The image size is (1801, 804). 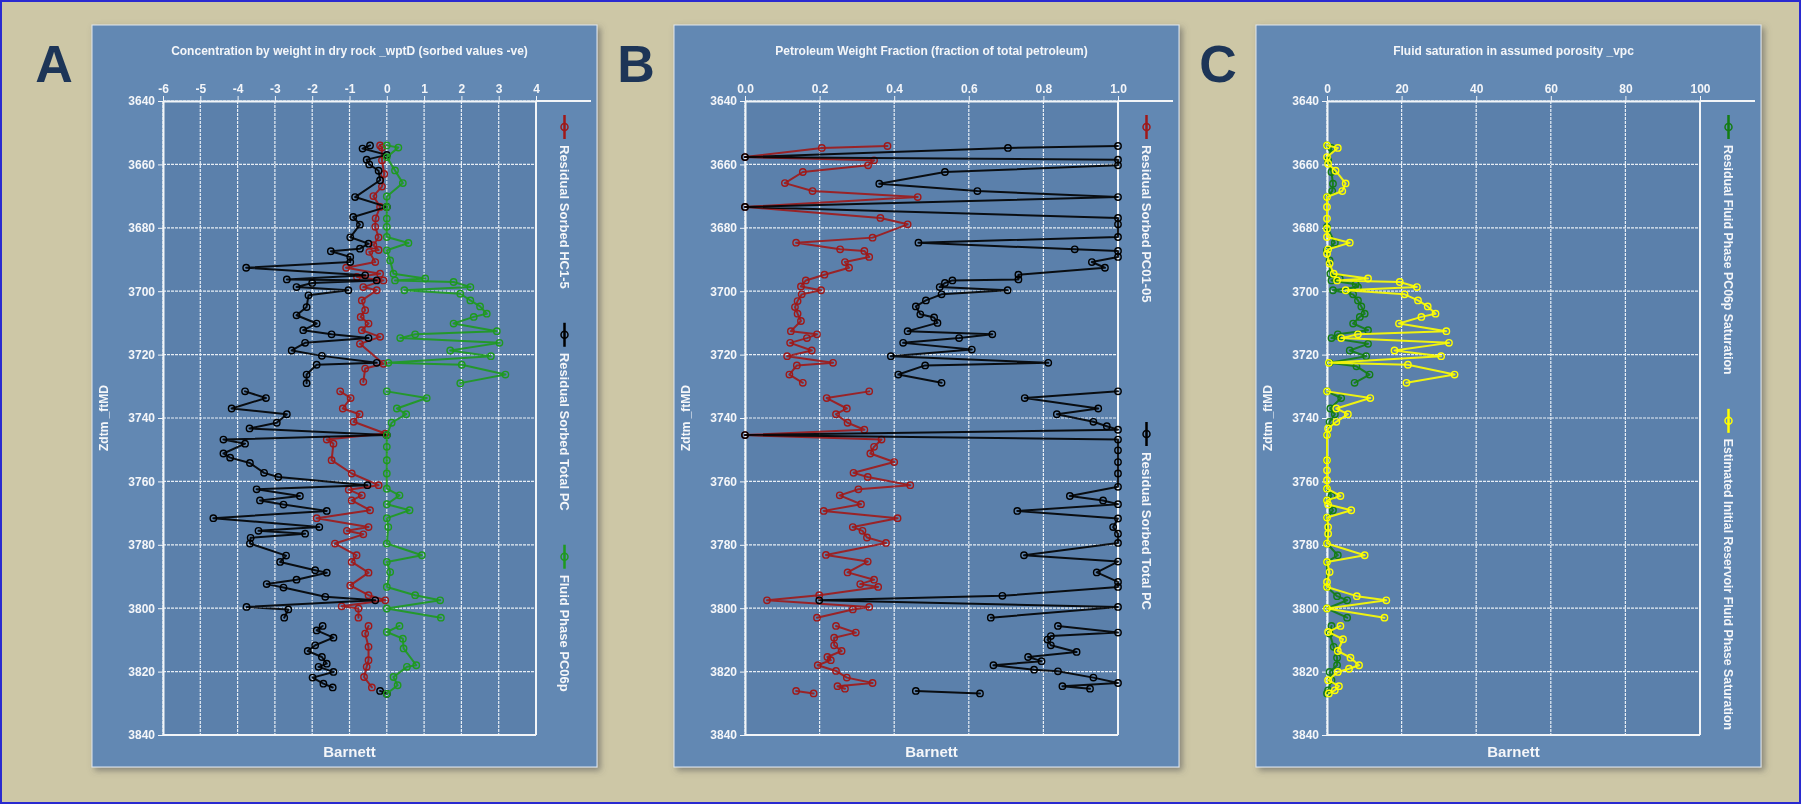 What do you see at coordinates (1119, 89) in the screenshot?
I see `x-tick-label: 1.0` at bounding box center [1119, 89].